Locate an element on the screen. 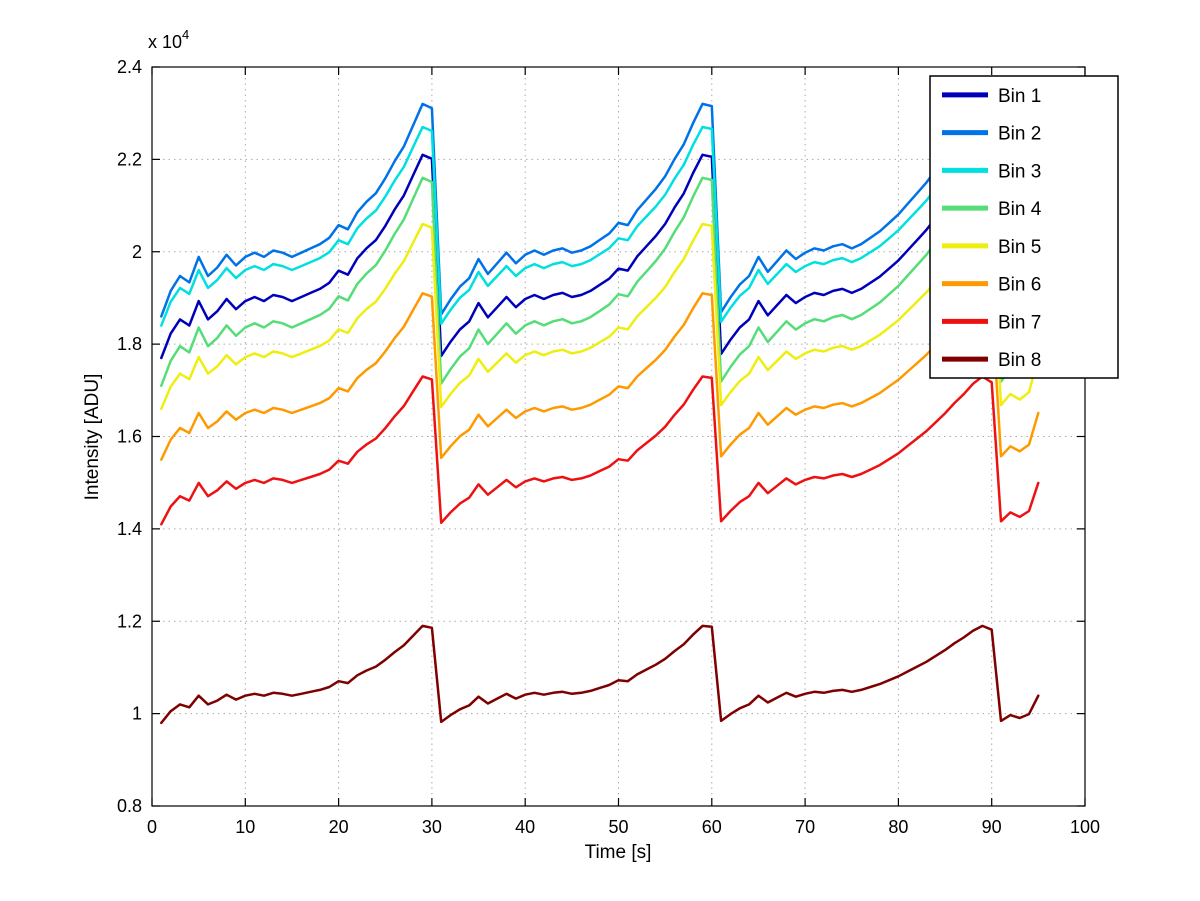 The width and height of the screenshot is (1200, 901). x-tick-label: 0 is located at coordinates (152, 827).